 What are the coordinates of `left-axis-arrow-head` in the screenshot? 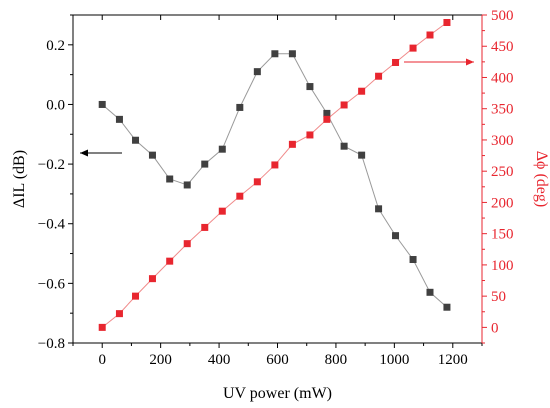 It's located at (84, 153).